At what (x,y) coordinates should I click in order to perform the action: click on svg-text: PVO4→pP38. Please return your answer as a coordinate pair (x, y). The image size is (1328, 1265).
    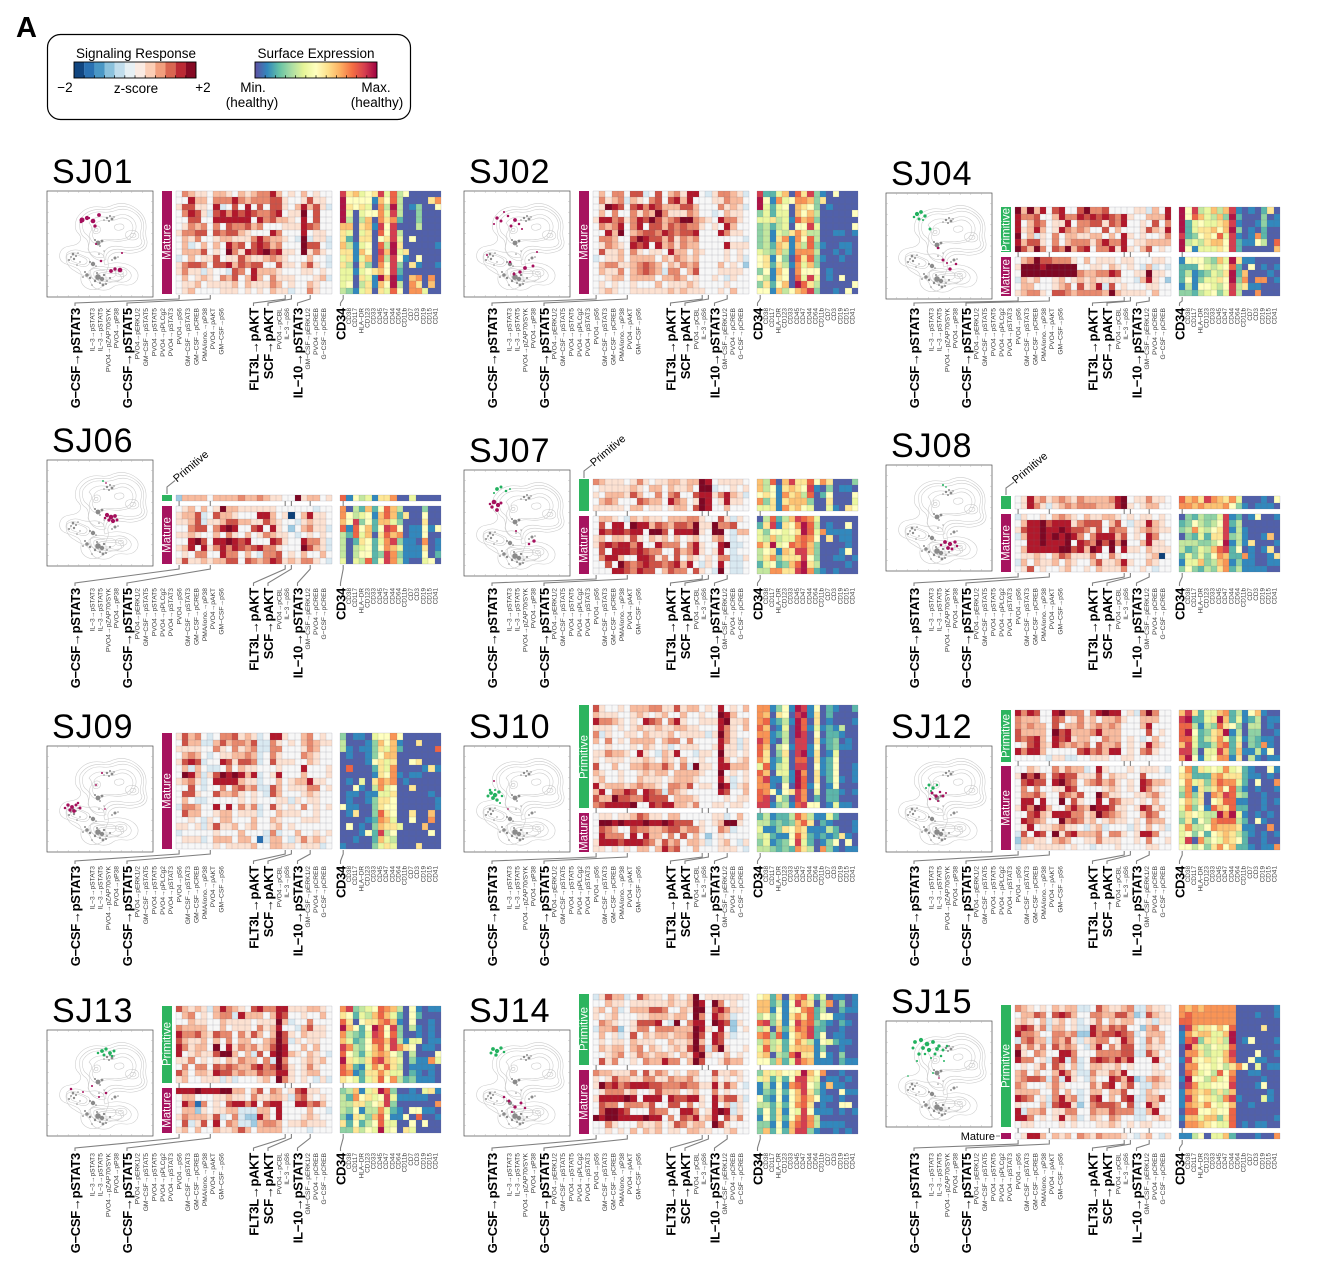
    Looking at the image, I should click on (956, 886).